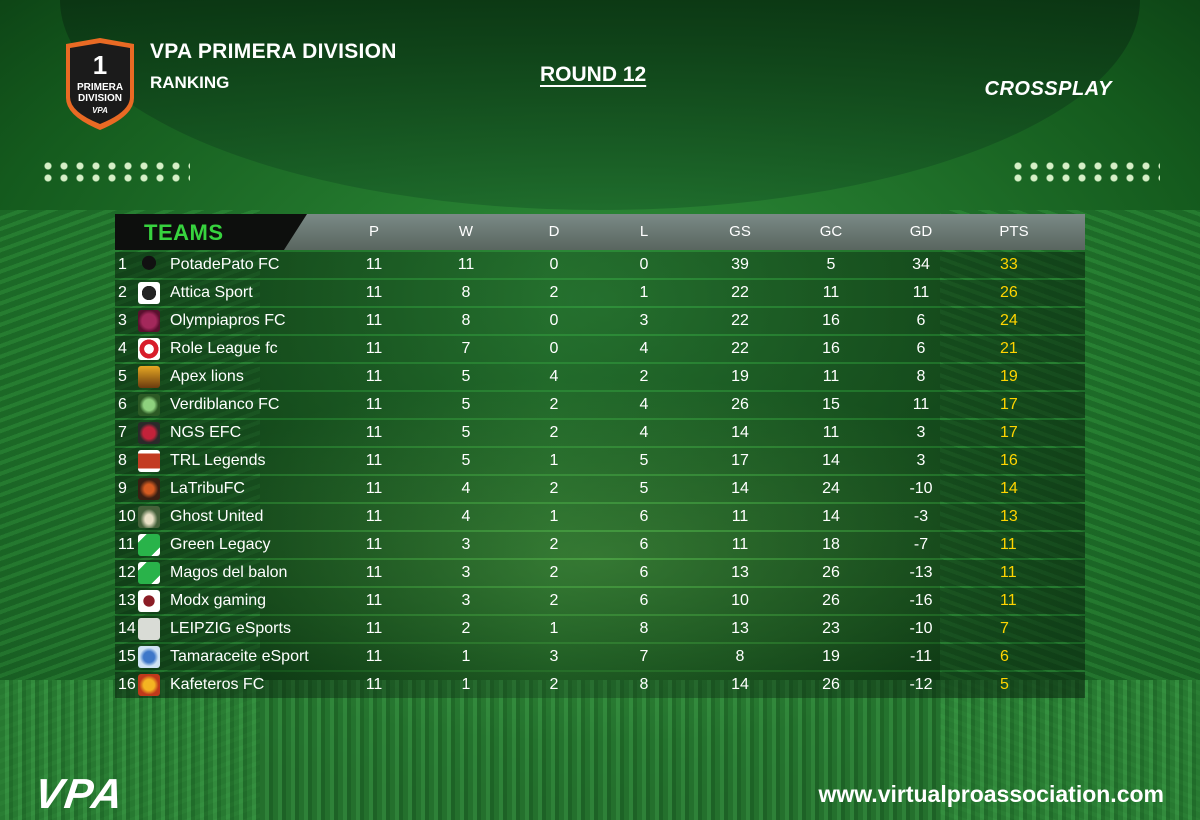  I want to click on team-position: 7, so click(122, 432).